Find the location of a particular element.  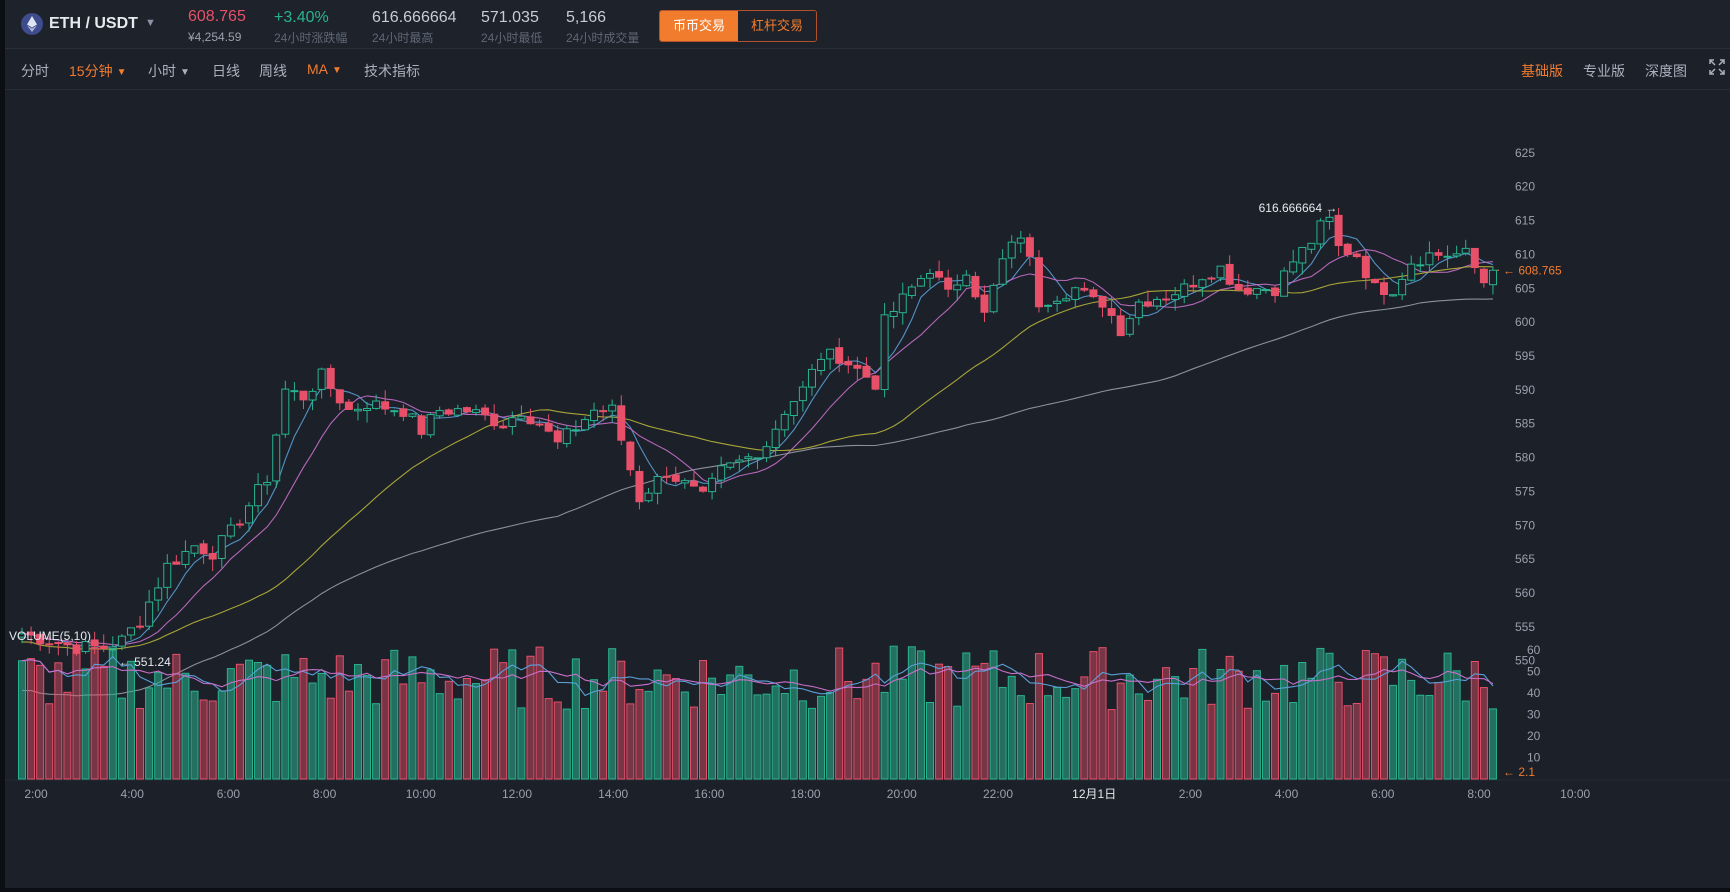

view-pro: 专业版 is located at coordinates (1604, 71).